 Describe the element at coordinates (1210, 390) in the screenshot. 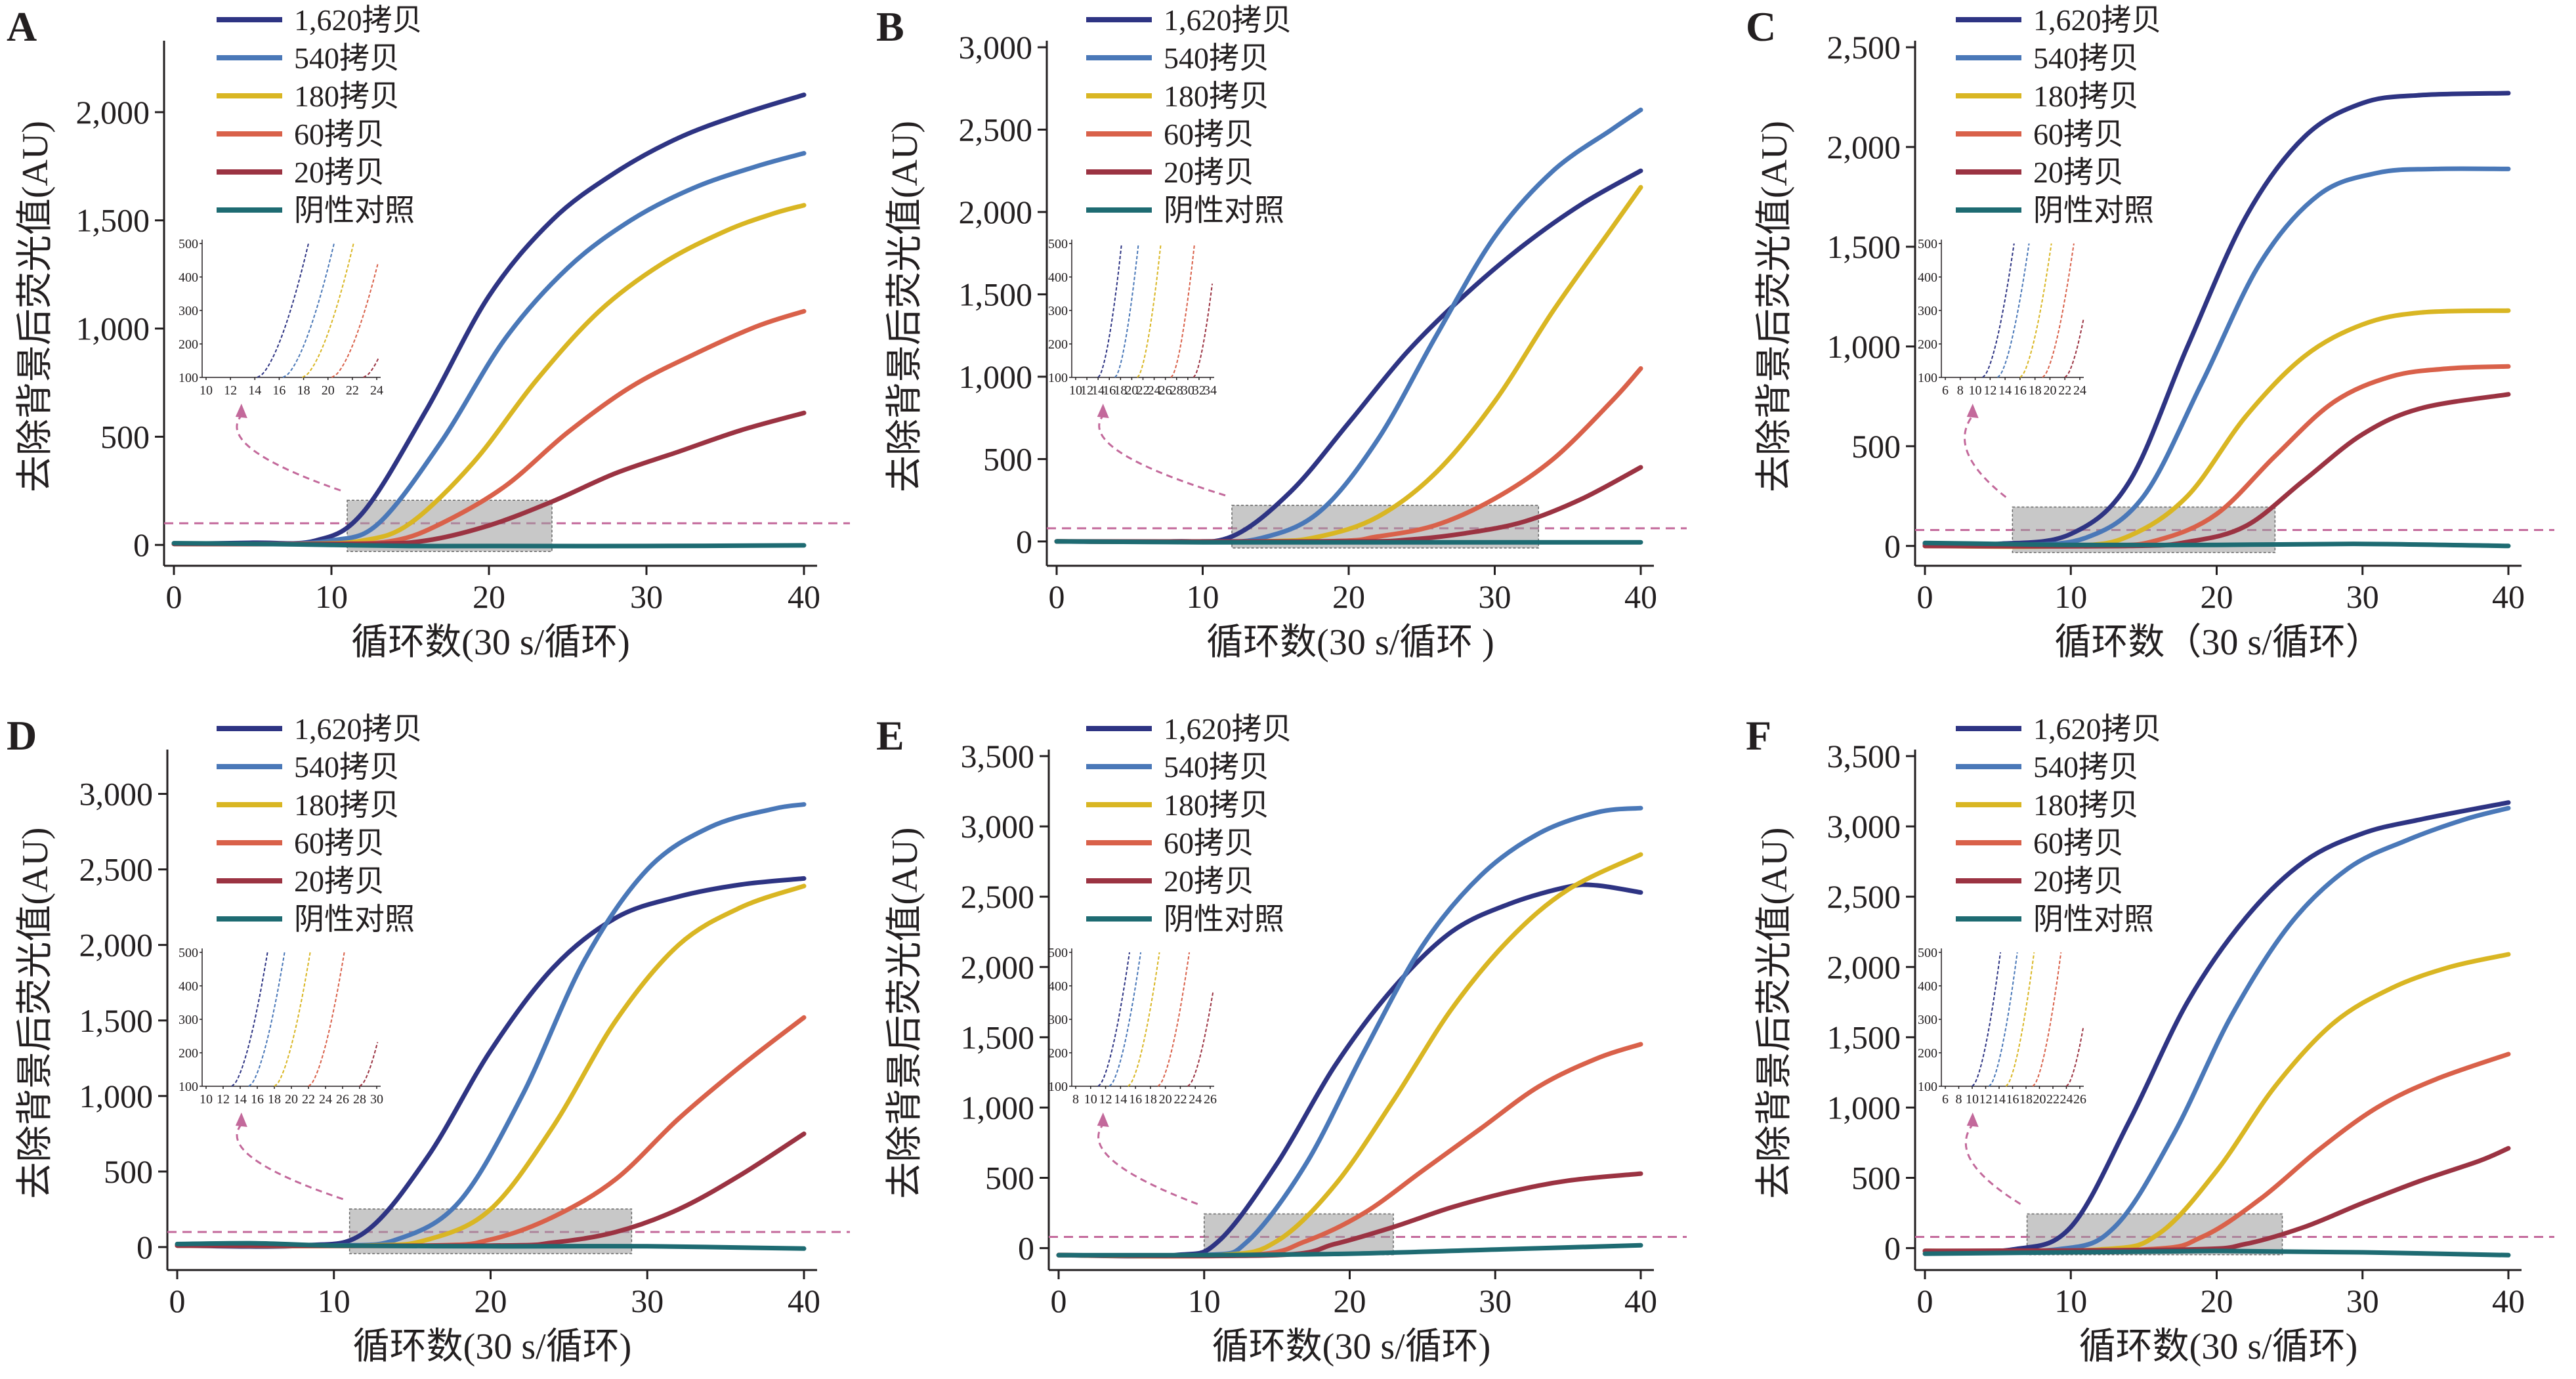

I see `inset-x-tick-label: 34` at that location.